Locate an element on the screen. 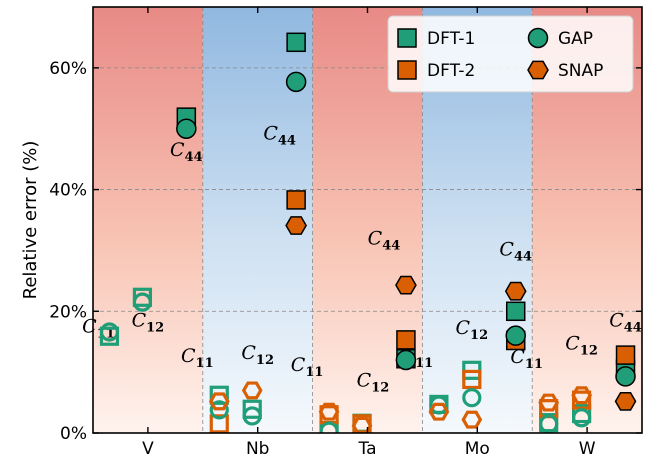 This screenshot has height=459, width=649. x-tick-label-ta: Ta is located at coordinates (367, 449).